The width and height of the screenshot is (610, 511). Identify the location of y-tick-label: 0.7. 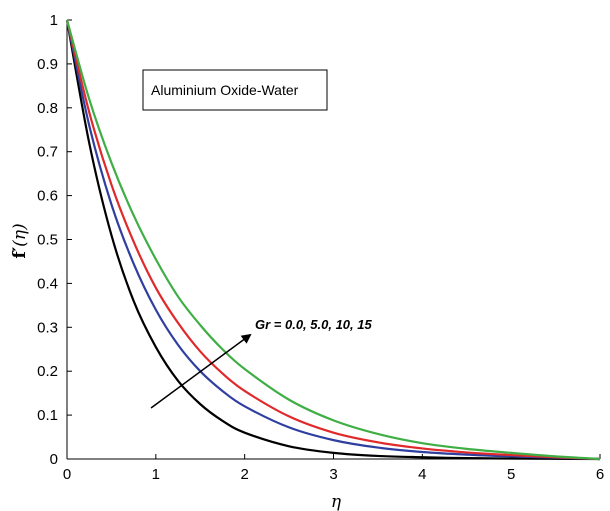
(47, 152).